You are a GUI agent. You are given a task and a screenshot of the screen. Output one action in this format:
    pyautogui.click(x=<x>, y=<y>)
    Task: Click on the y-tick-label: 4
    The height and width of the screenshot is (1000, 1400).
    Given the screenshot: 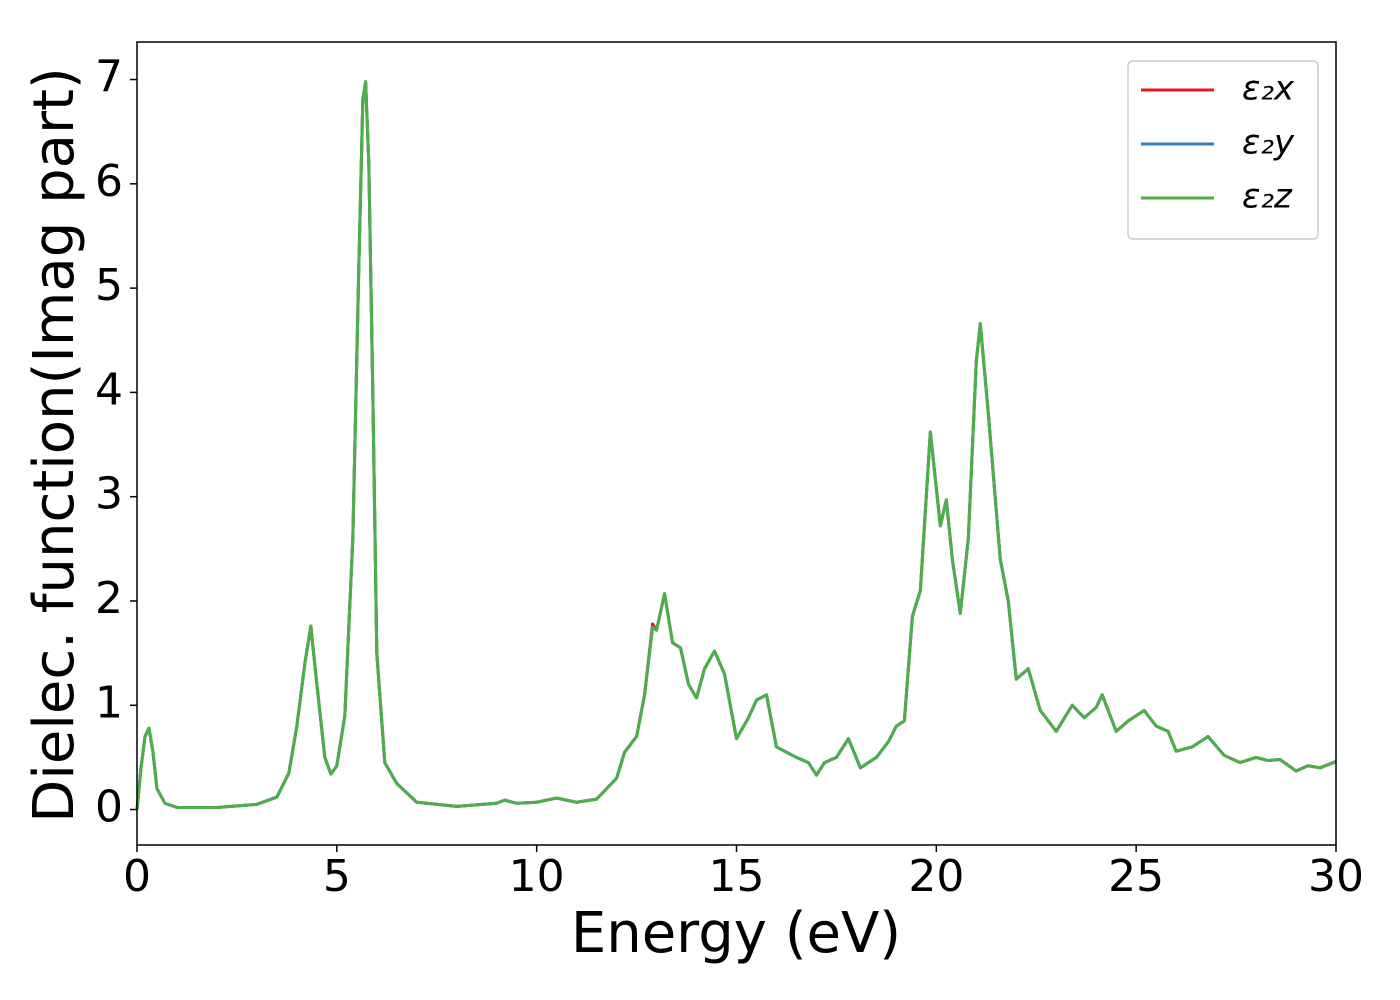 What is the action you would take?
    pyautogui.click(x=109, y=389)
    